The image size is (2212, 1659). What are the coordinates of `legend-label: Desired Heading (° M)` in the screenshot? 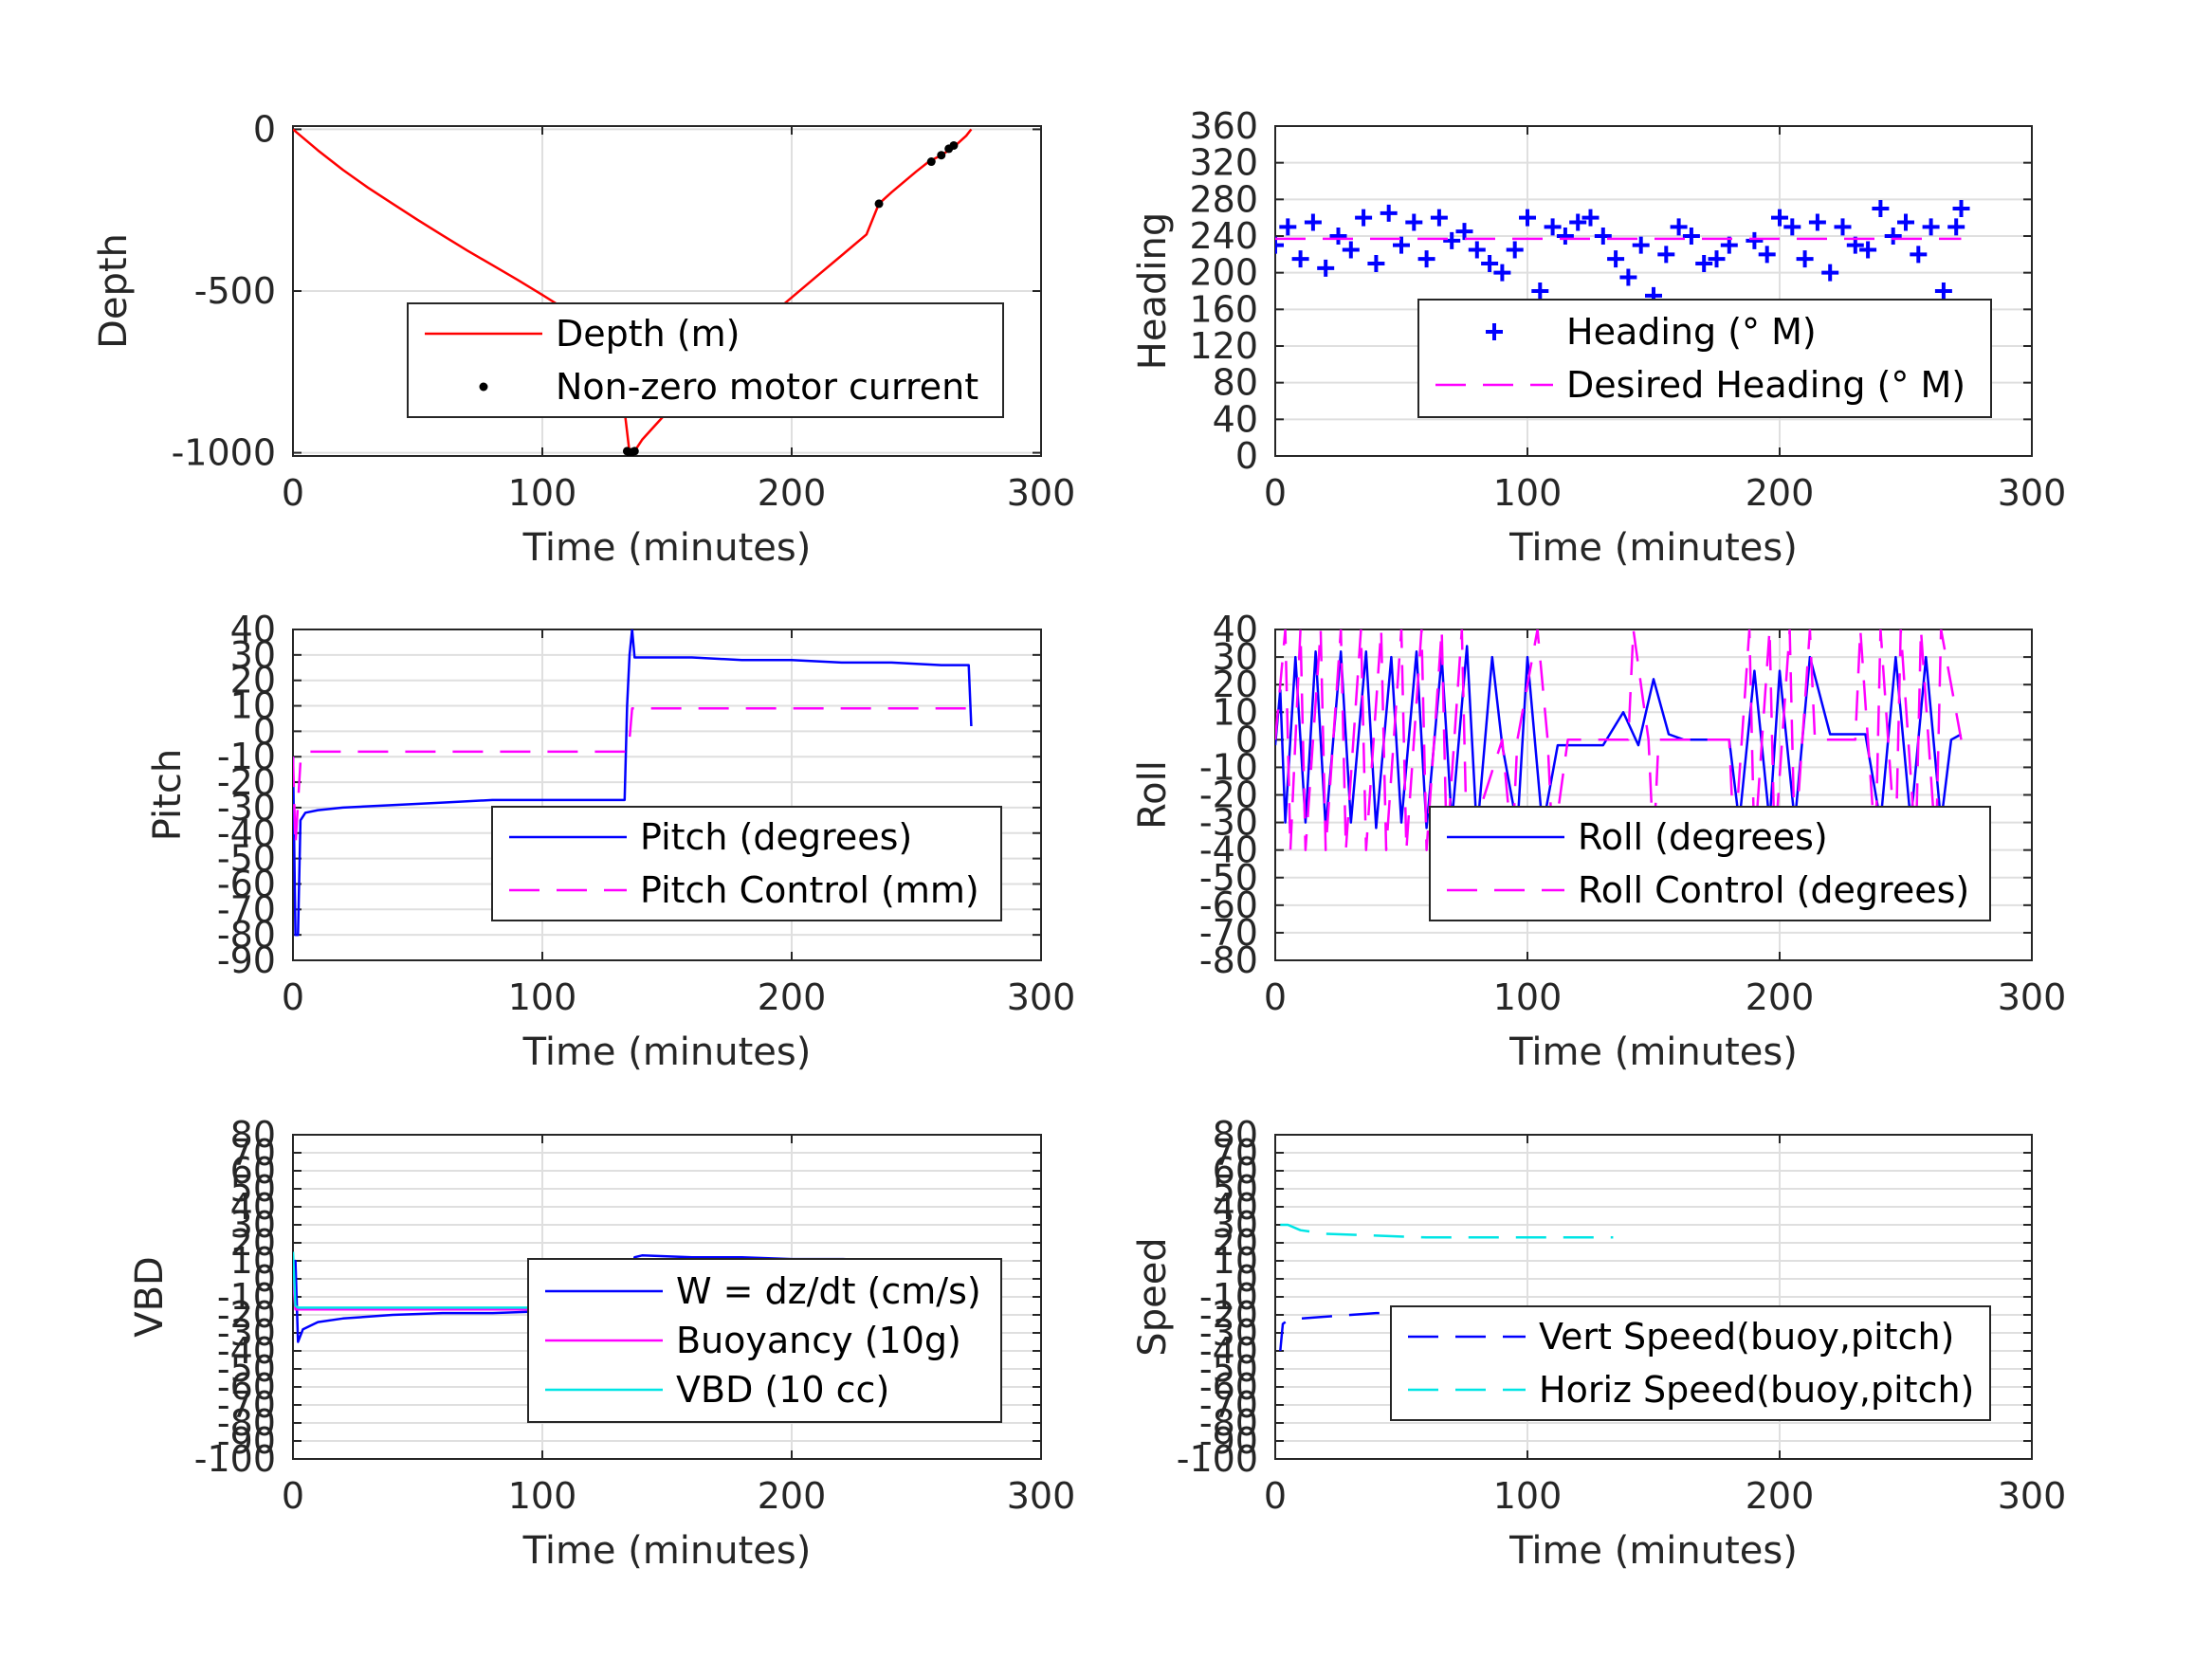 It's located at (1765, 385).